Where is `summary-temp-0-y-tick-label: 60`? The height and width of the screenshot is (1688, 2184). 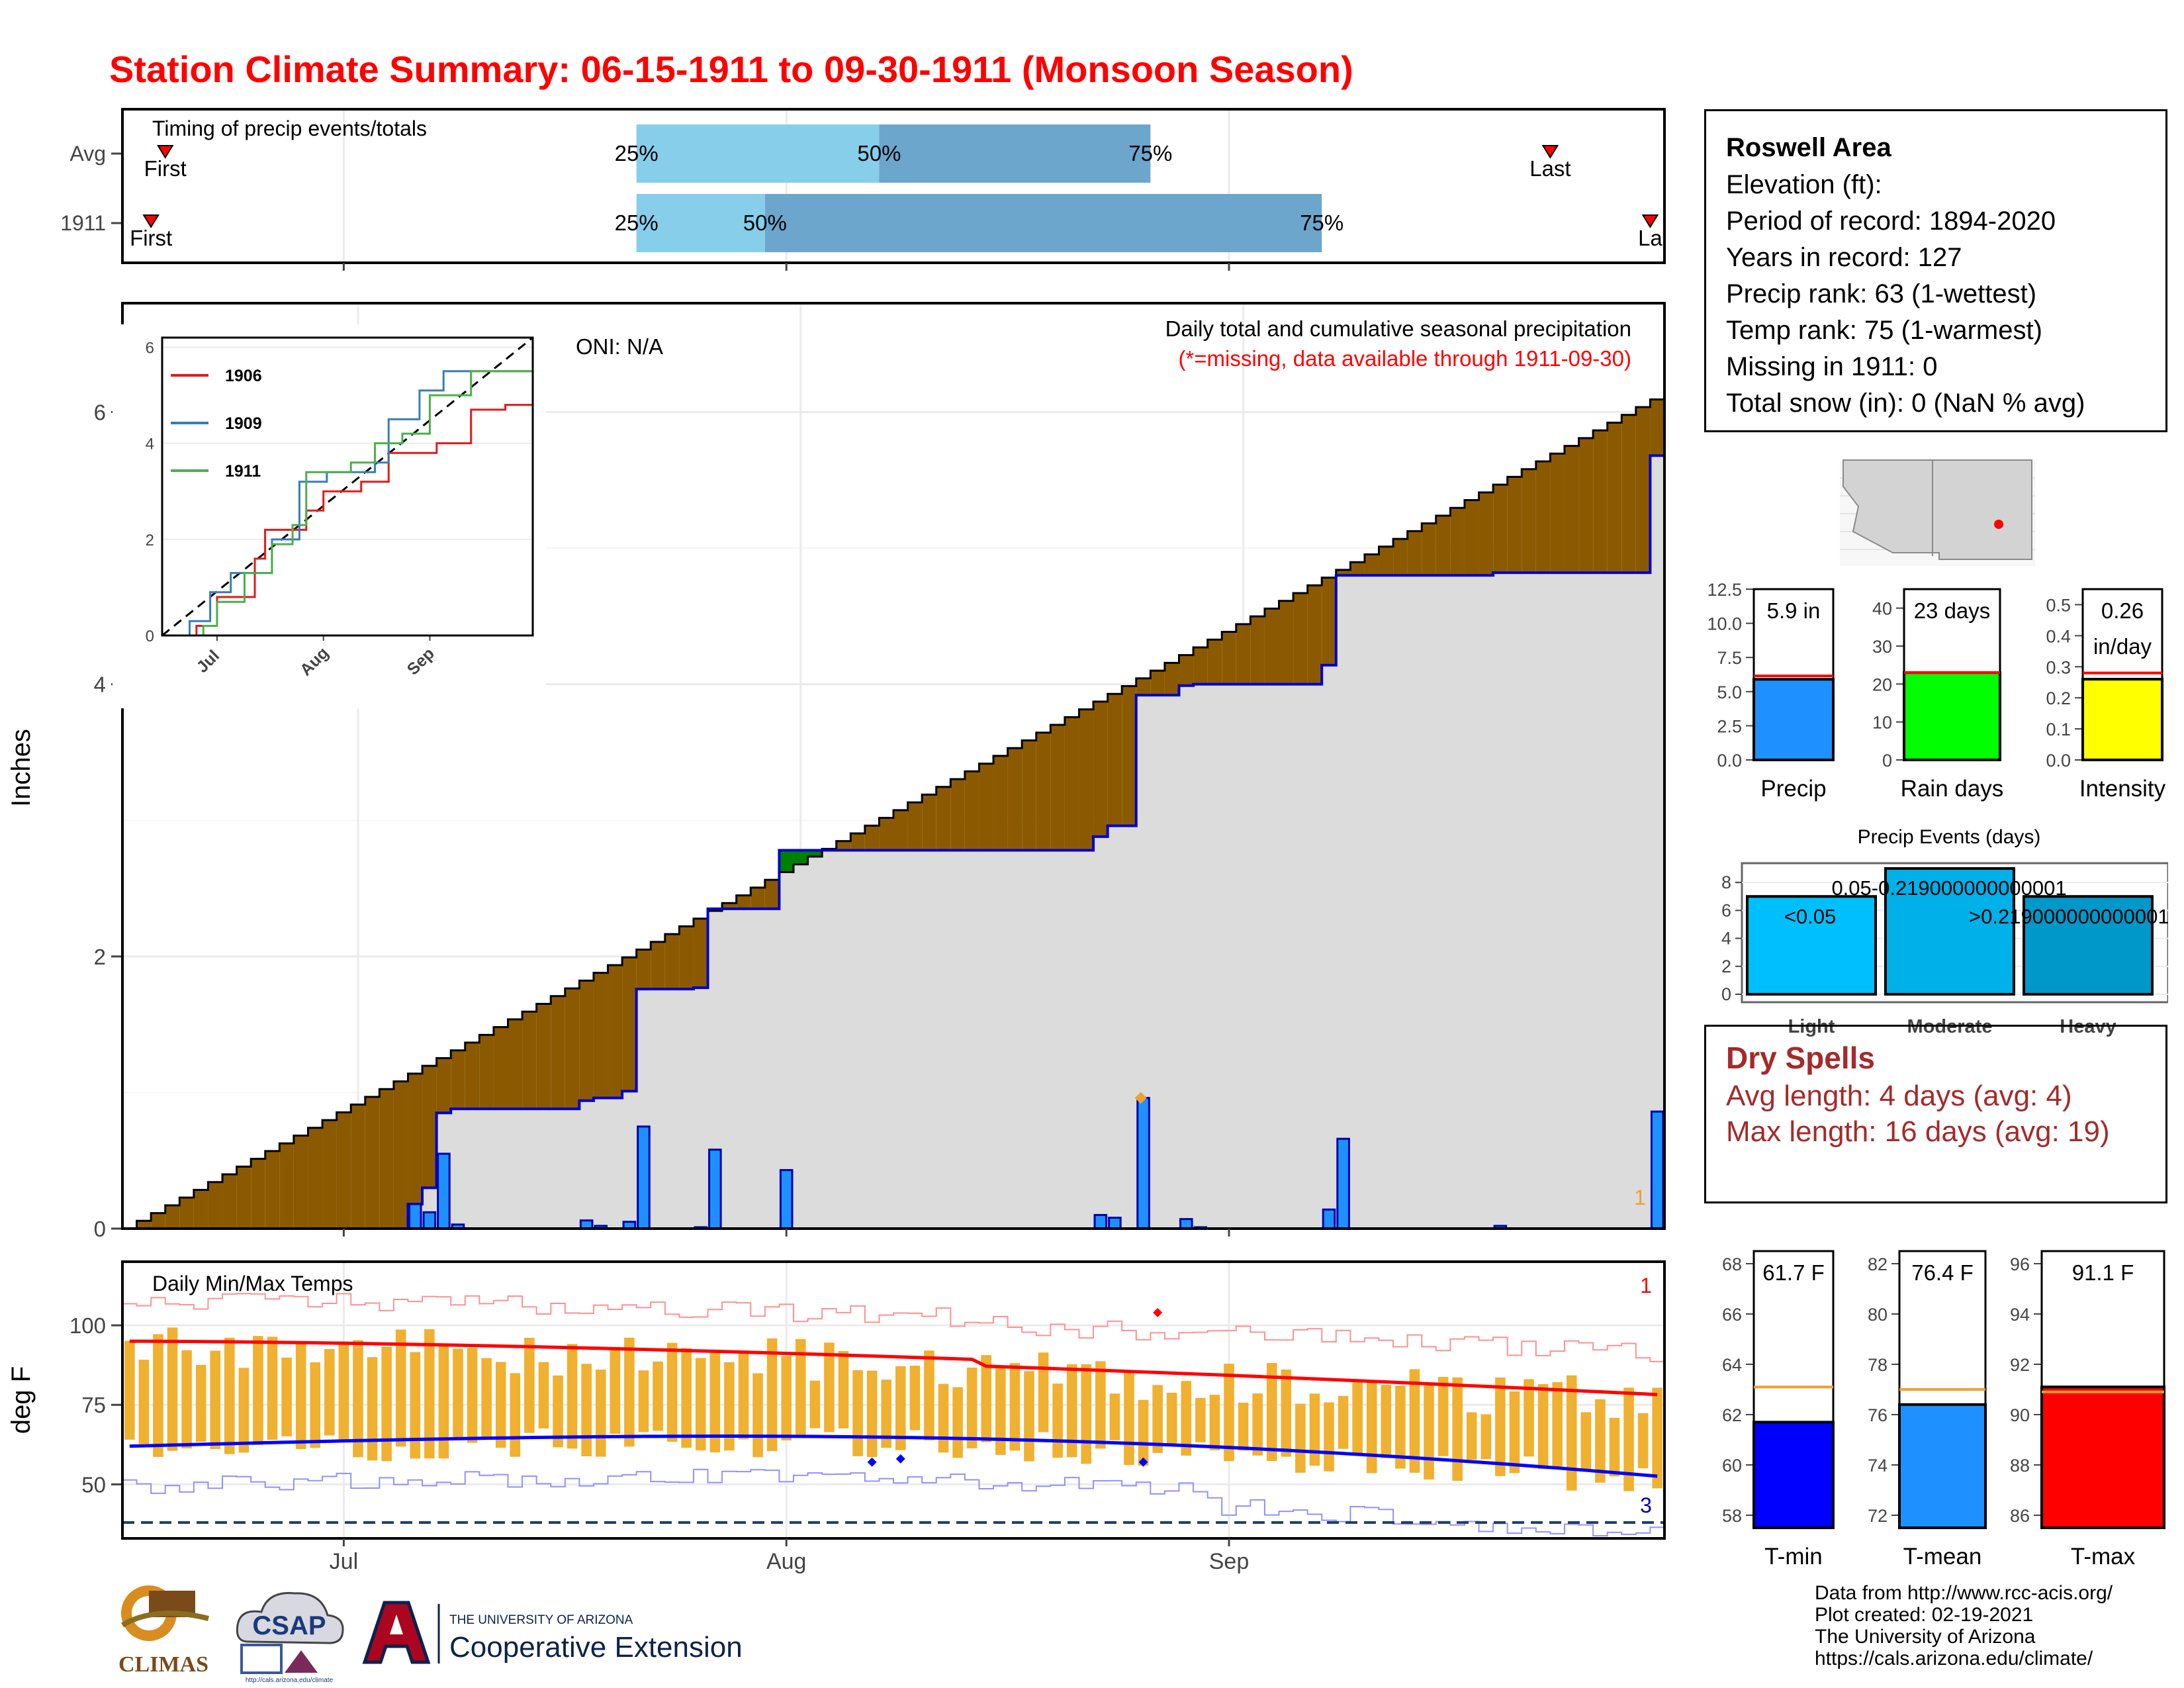 summary-temp-0-y-tick-label: 60 is located at coordinates (1732, 1466).